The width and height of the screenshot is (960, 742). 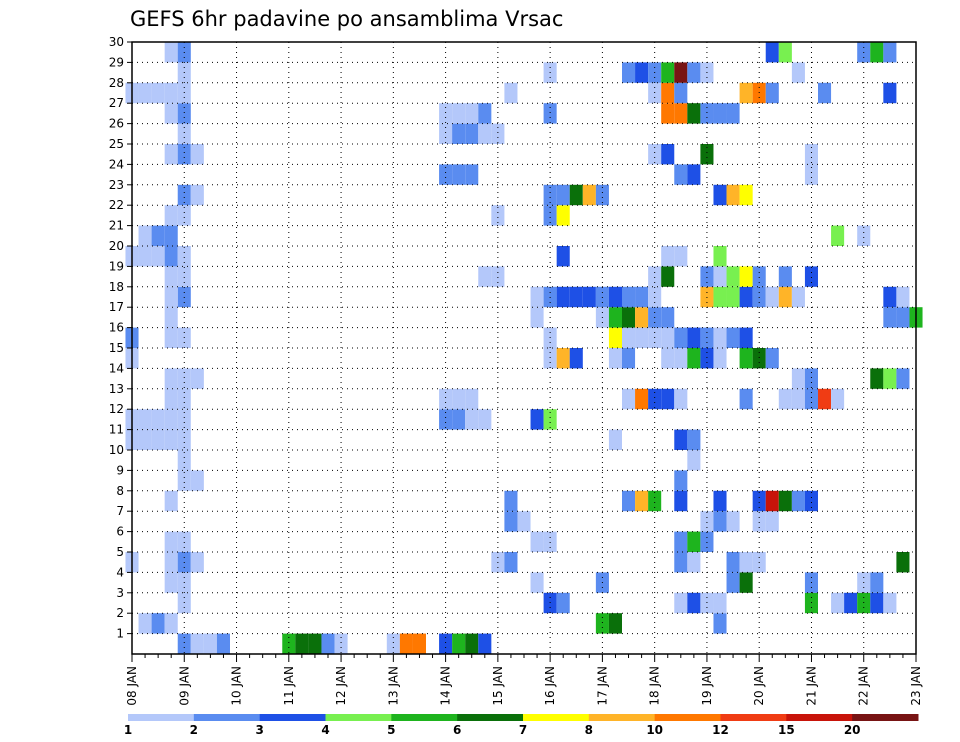 What do you see at coordinates (116, 144) in the screenshot?
I see `y-tick-label: 25` at bounding box center [116, 144].